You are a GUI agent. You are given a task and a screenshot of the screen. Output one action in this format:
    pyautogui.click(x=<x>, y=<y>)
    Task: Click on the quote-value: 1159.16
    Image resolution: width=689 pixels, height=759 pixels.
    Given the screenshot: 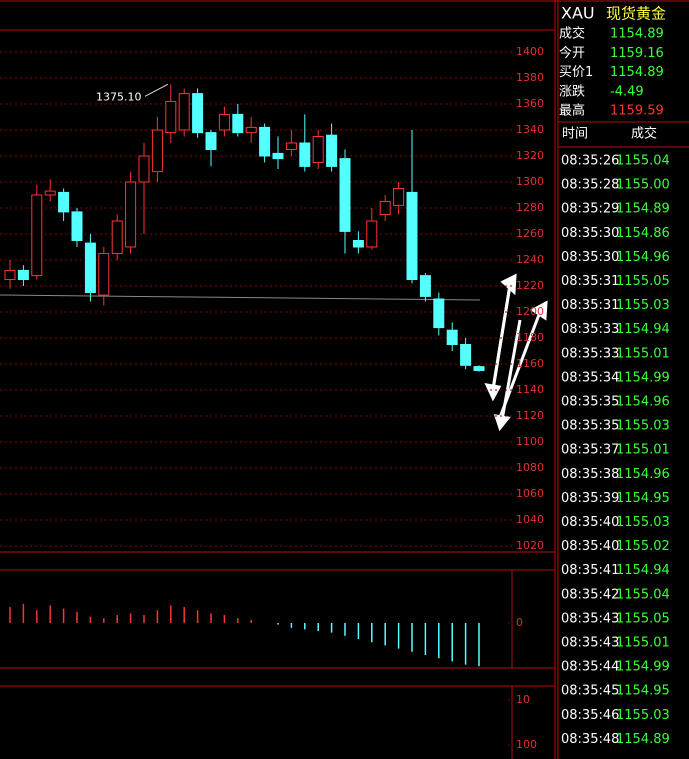 What is the action you would take?
    pyautogui.click(x=637, y=53)
    